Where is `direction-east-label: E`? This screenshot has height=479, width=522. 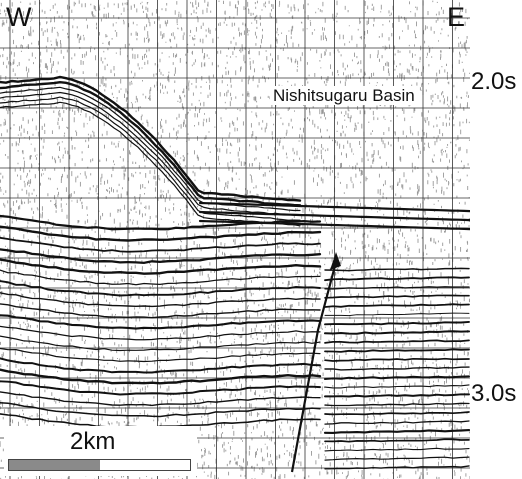
direction-east-label: E is located at coordinates (456, 17).